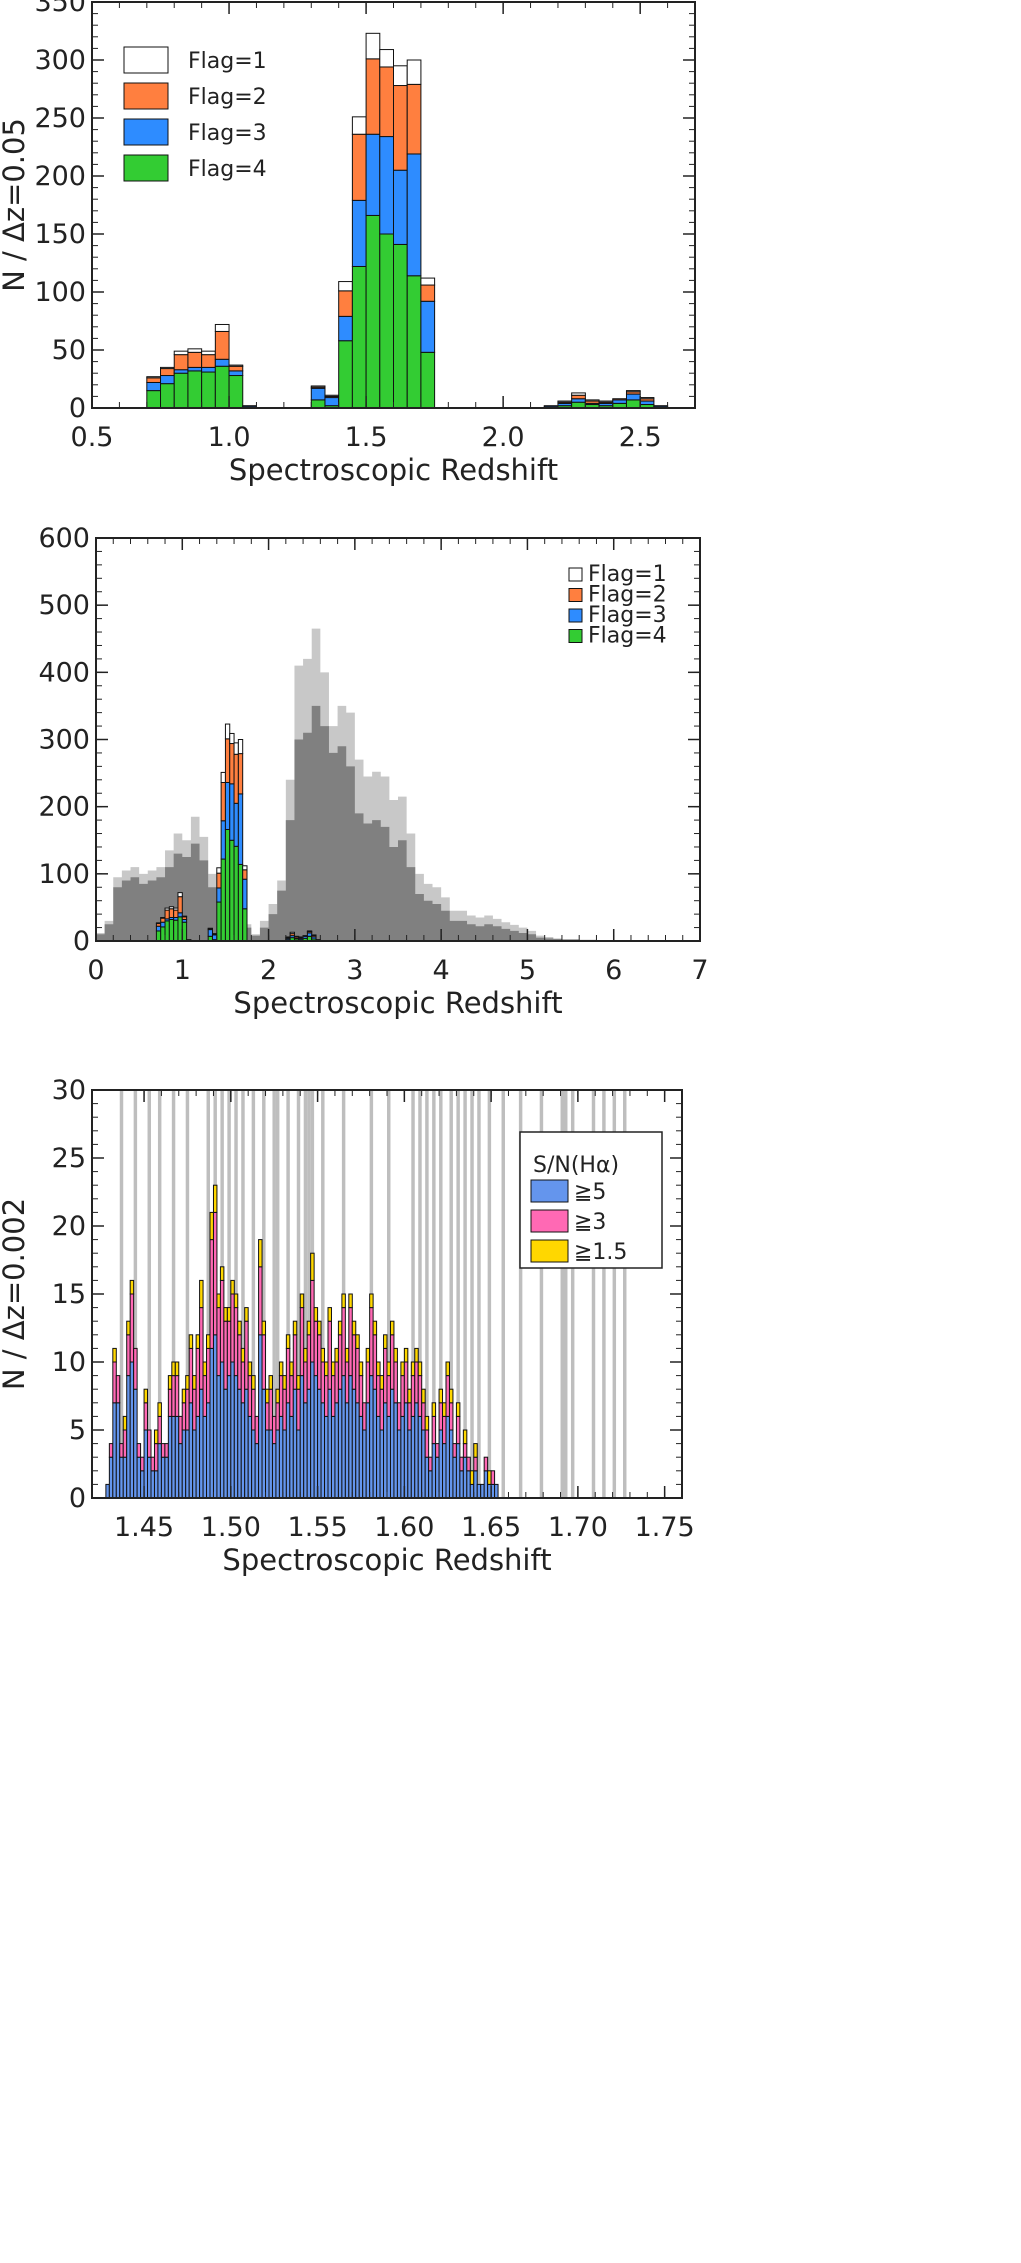  What do you see at coordinates (373, 754) in the screenshot?
I see `panel-2-ticks: 0 1 2 3 4 5 6 7 0 100 200 300 400 500 600` at bounding box center [373, 754].